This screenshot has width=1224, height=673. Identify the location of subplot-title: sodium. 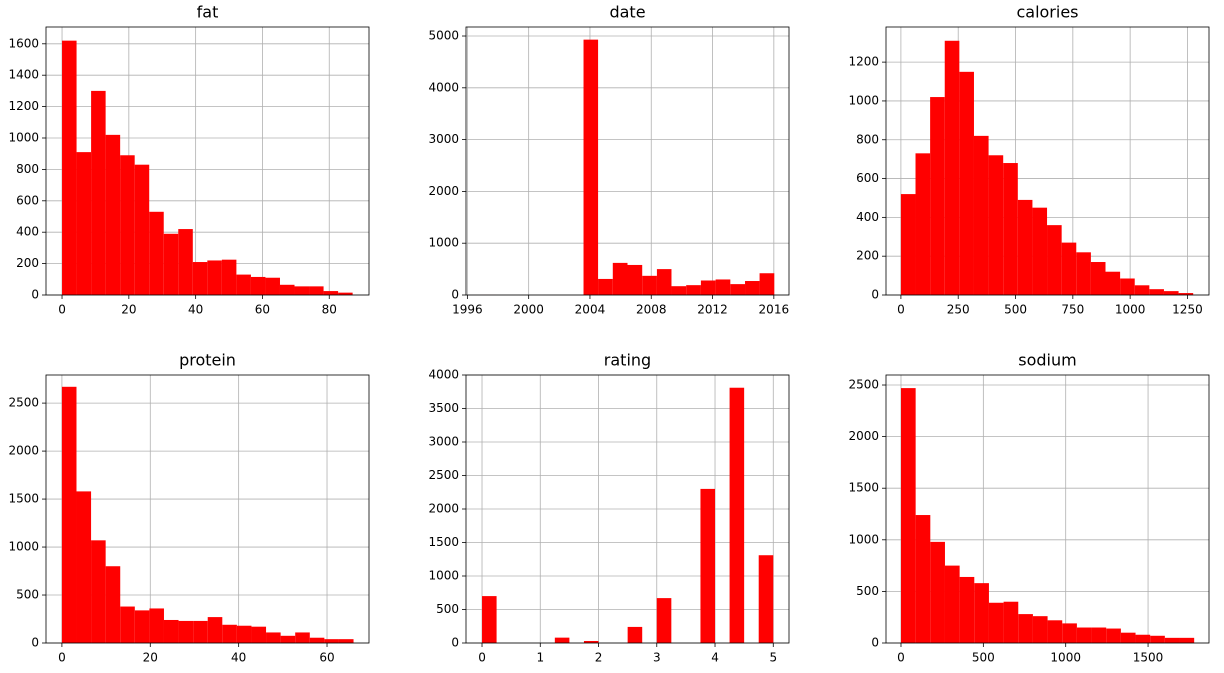
(1047, 360).